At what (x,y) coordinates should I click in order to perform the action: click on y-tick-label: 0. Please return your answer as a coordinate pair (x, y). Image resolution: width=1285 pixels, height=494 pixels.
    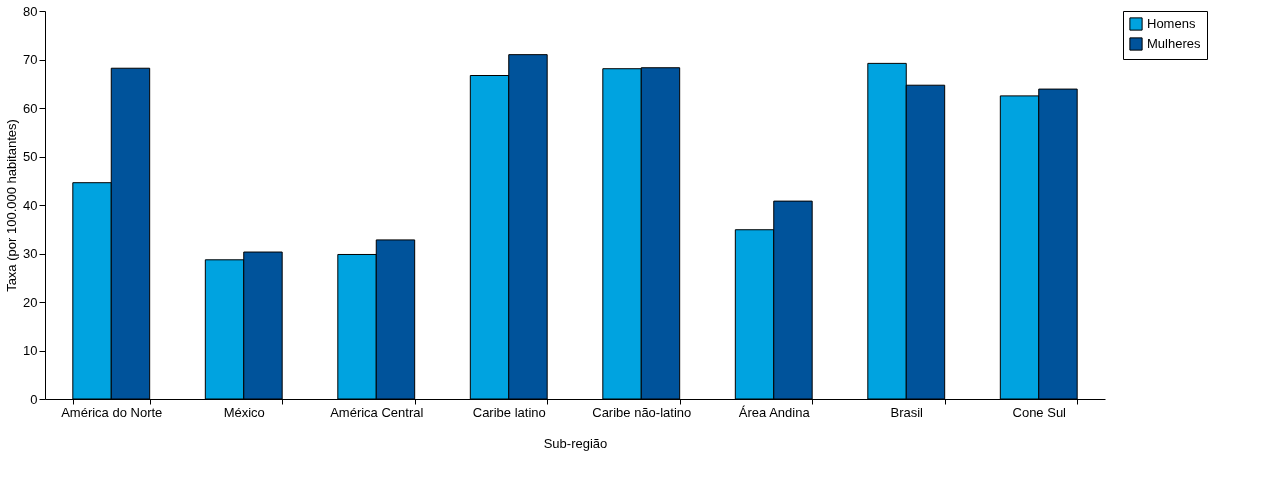
    Looking at the image, I should click on (34, 399).